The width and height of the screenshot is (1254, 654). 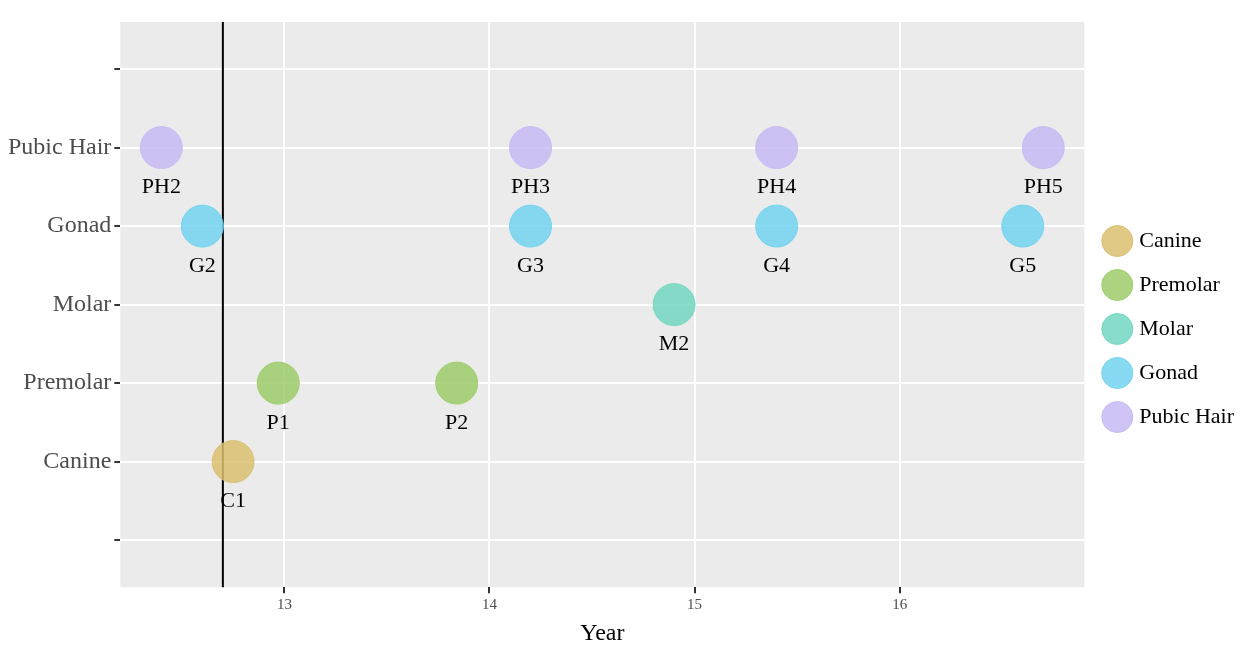 What do you see at coordinates (1168, 371) in the screenshot?
I see `legend-label: Gonad` at bounding box center [1168, 371].